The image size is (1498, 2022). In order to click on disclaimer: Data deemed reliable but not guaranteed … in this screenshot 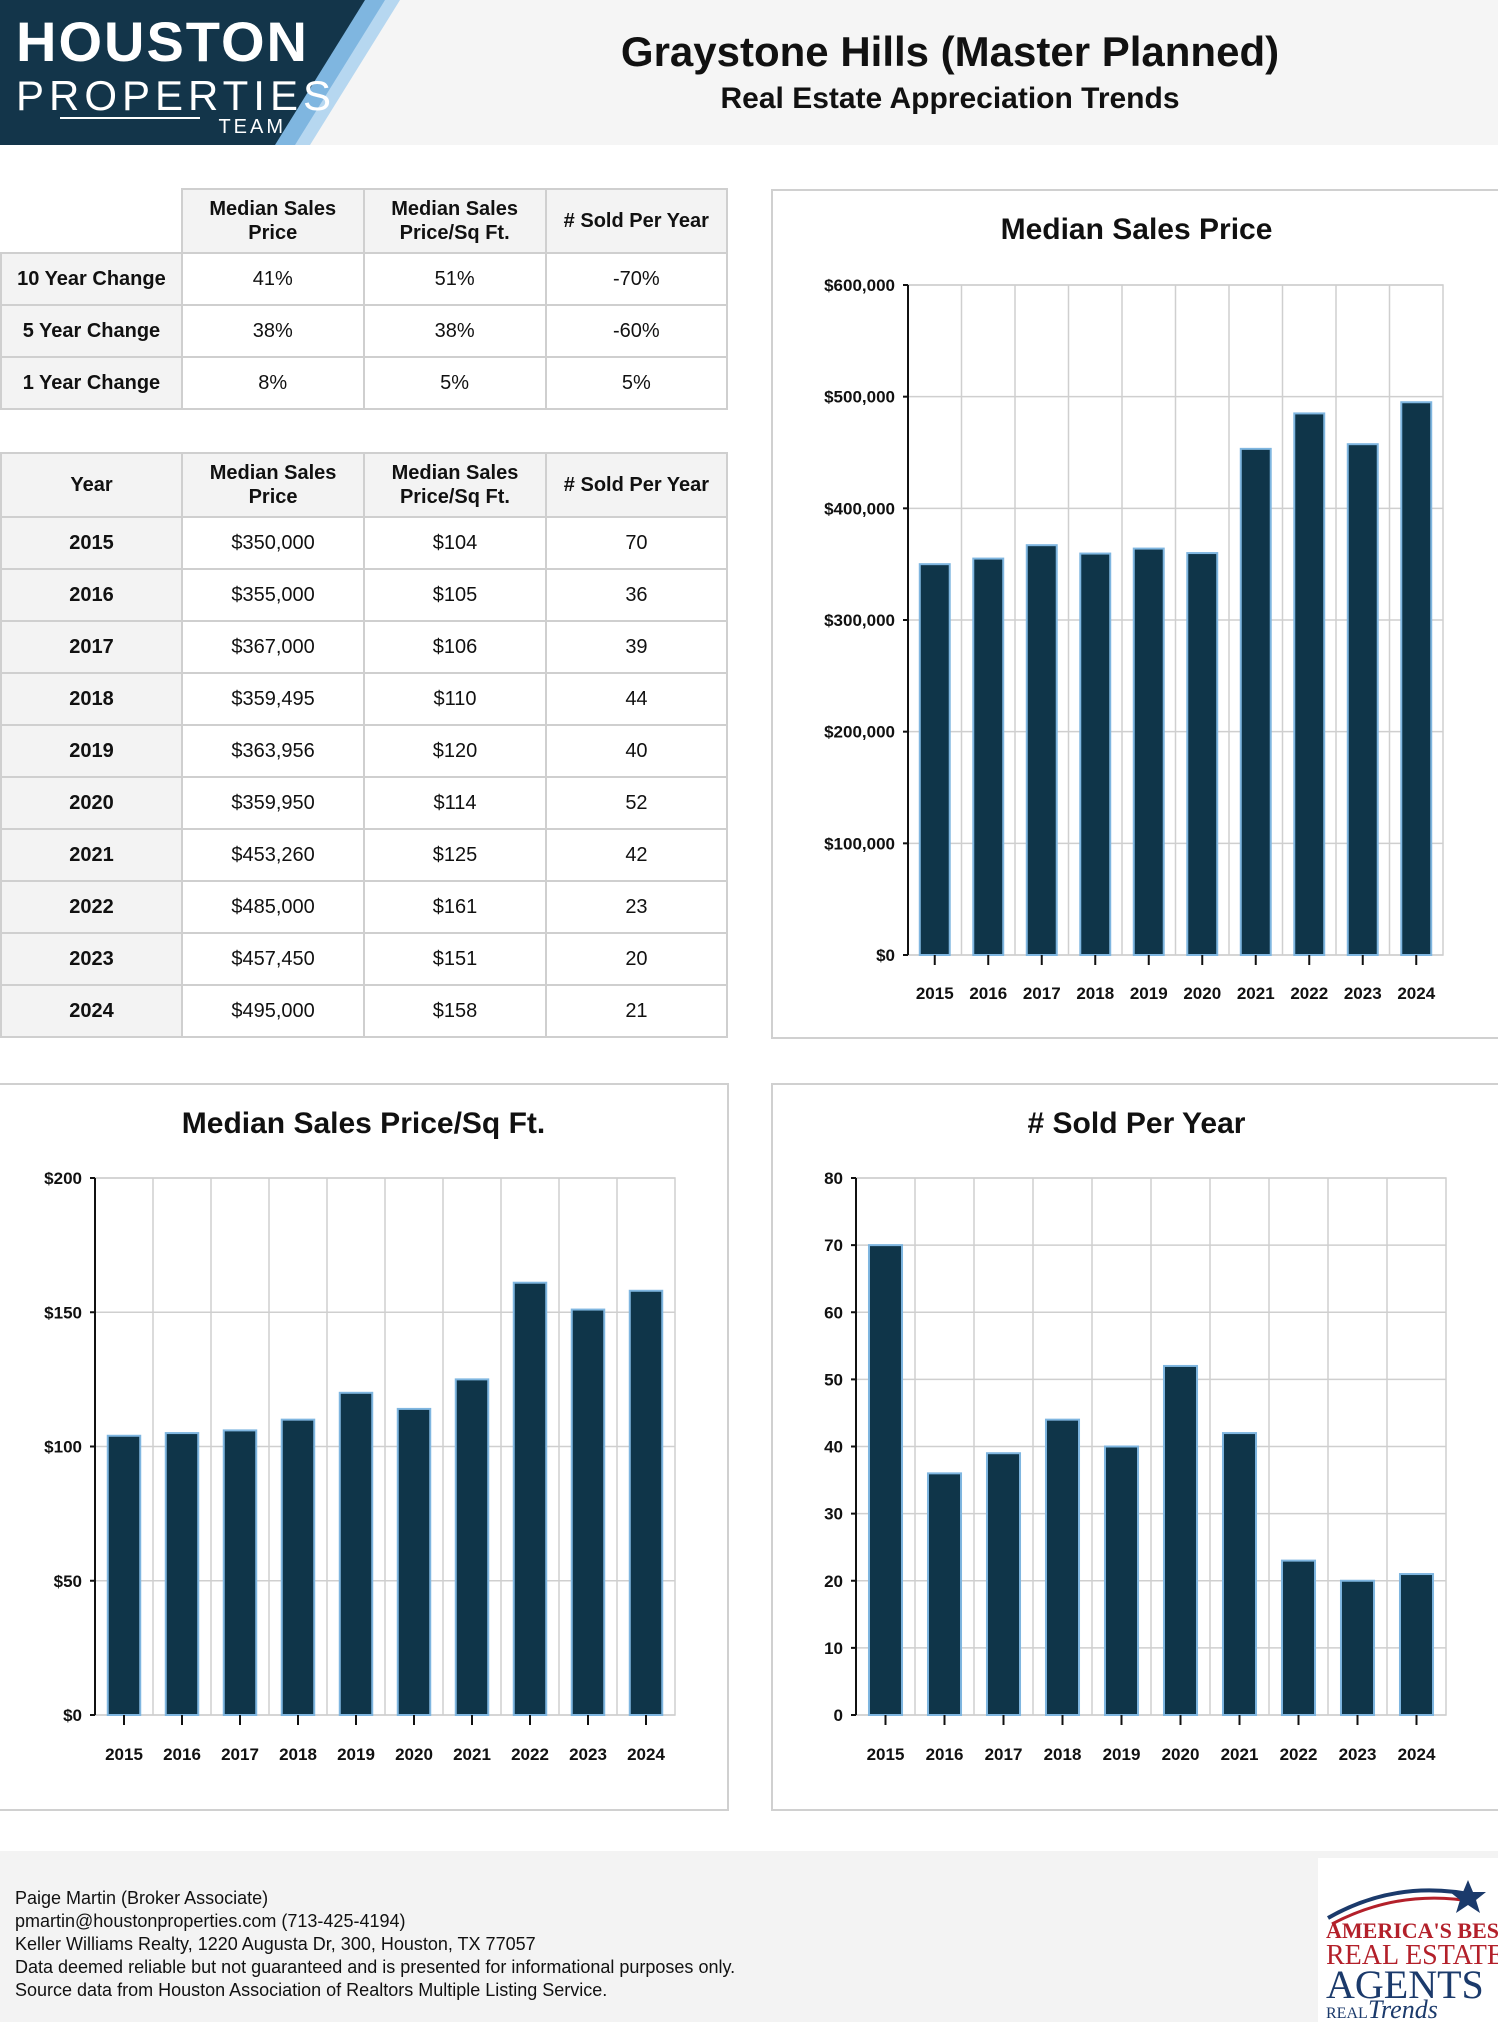, I will do `click(375, 1967)`.